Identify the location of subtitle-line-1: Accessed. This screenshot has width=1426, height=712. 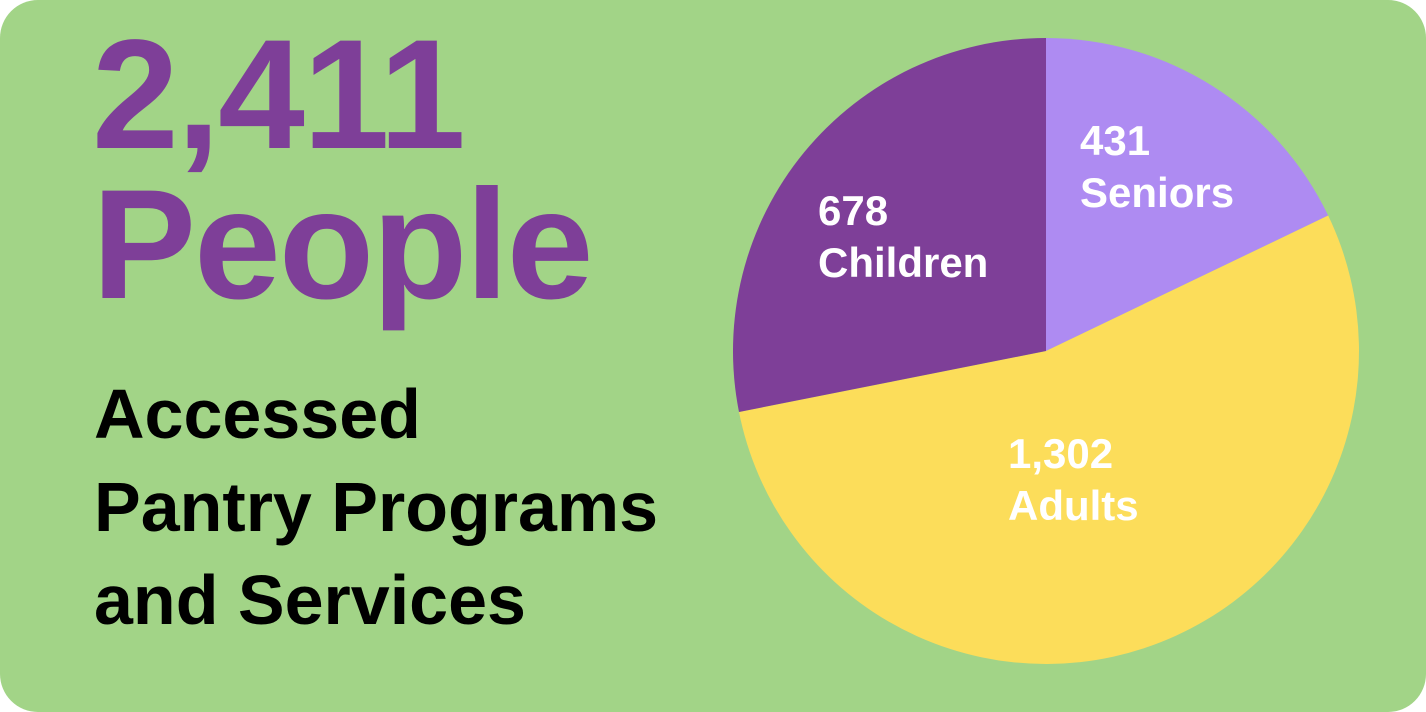
(257, 414).